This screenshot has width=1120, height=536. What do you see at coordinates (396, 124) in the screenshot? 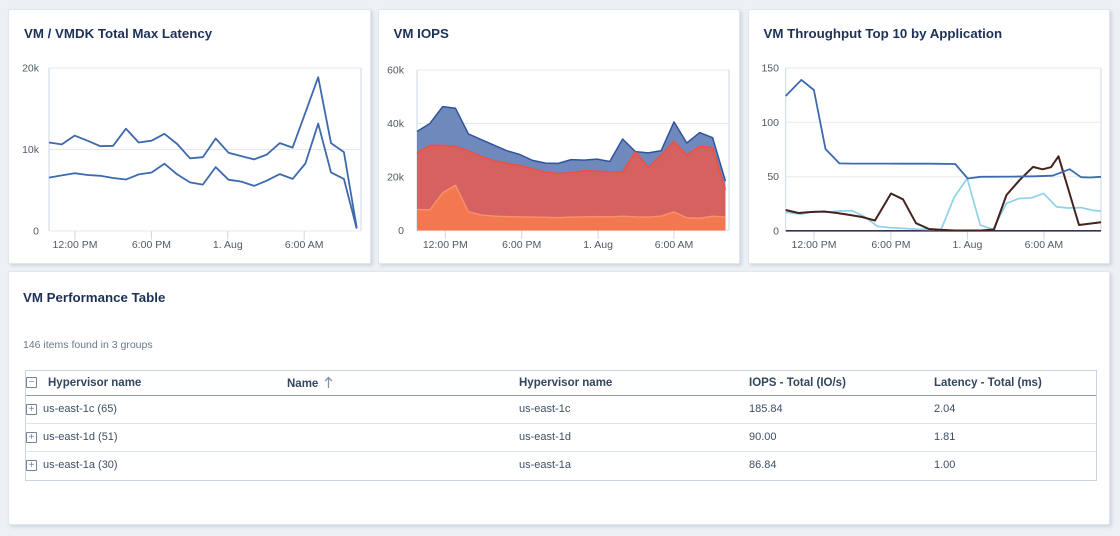
I see `svg-text: 40k` at bounding box center [396, 124].